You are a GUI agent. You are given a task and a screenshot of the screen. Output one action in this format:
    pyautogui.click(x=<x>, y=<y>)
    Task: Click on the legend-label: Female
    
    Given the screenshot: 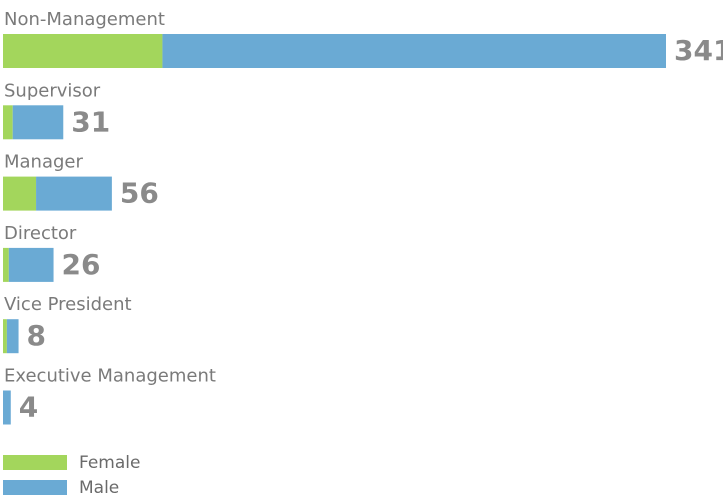 What is the action you would take?
    pyautogui.click(x=109, y=463)
    